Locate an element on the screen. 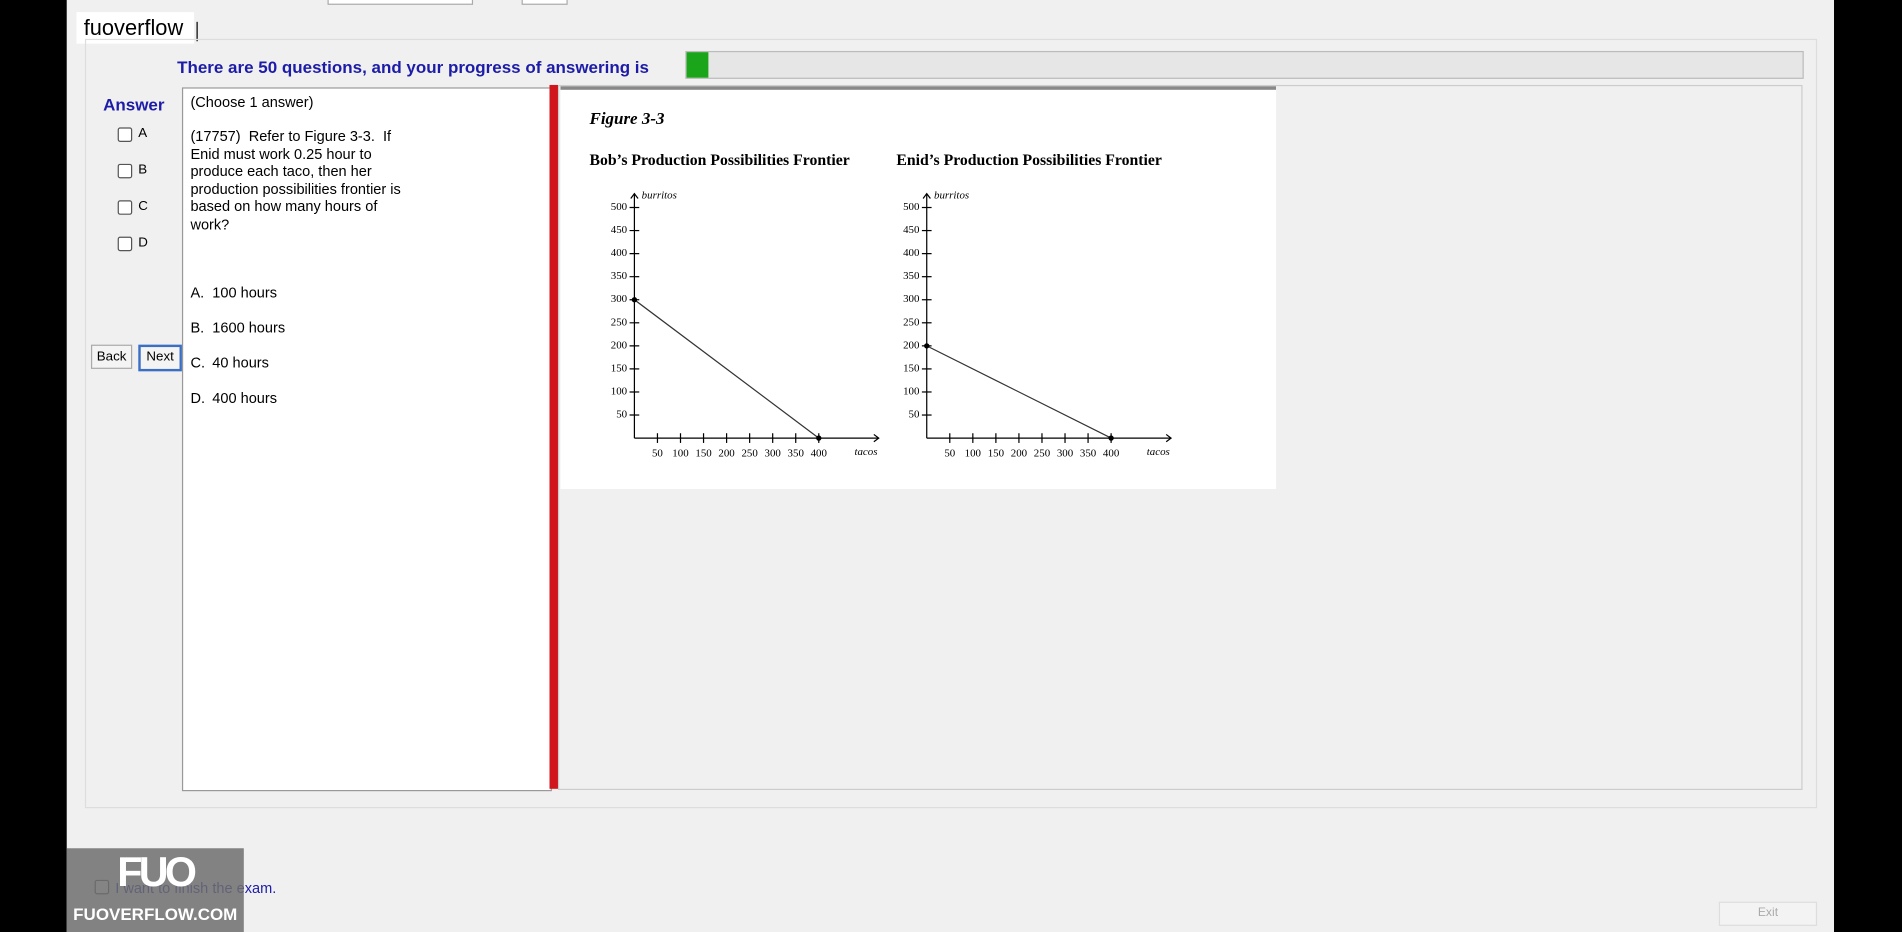 The image size is (1902, 932). answer-title: Answer is located at coordinates (134, 104).